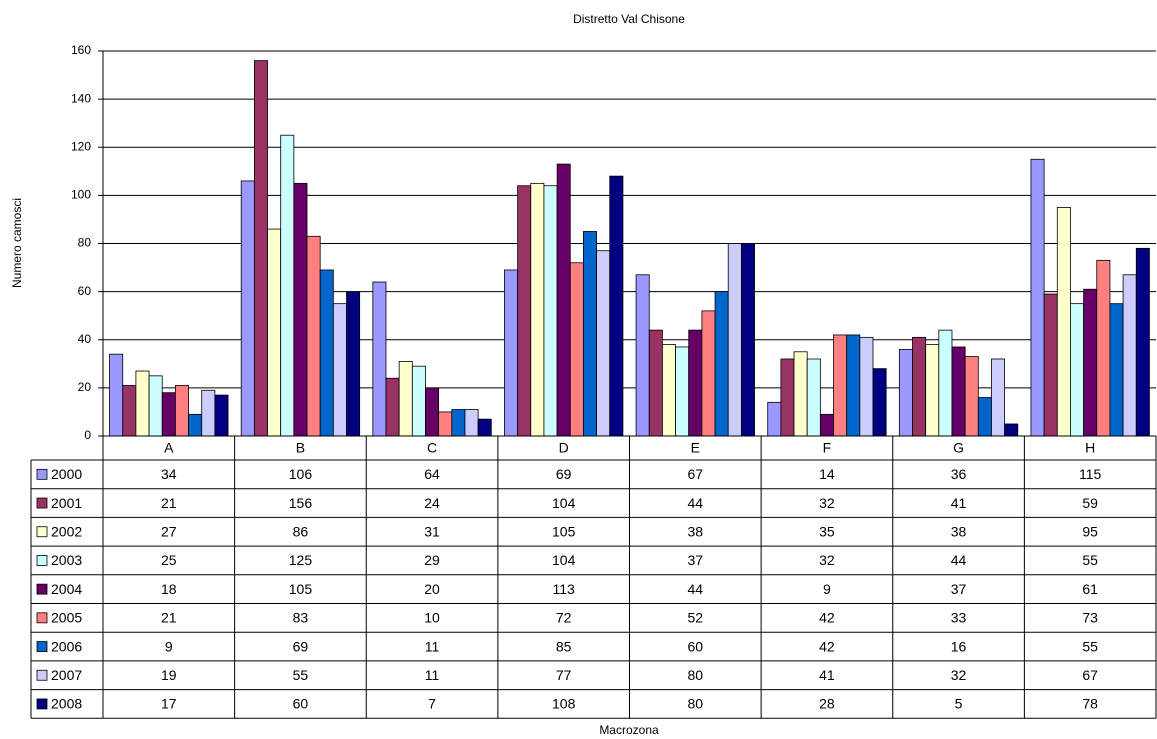 This screenshot has height=739, width=1157. What do you see at coordinates (564, 589) in the screenshot?
I see `table-value: 113` at bounding box center [564, 589].